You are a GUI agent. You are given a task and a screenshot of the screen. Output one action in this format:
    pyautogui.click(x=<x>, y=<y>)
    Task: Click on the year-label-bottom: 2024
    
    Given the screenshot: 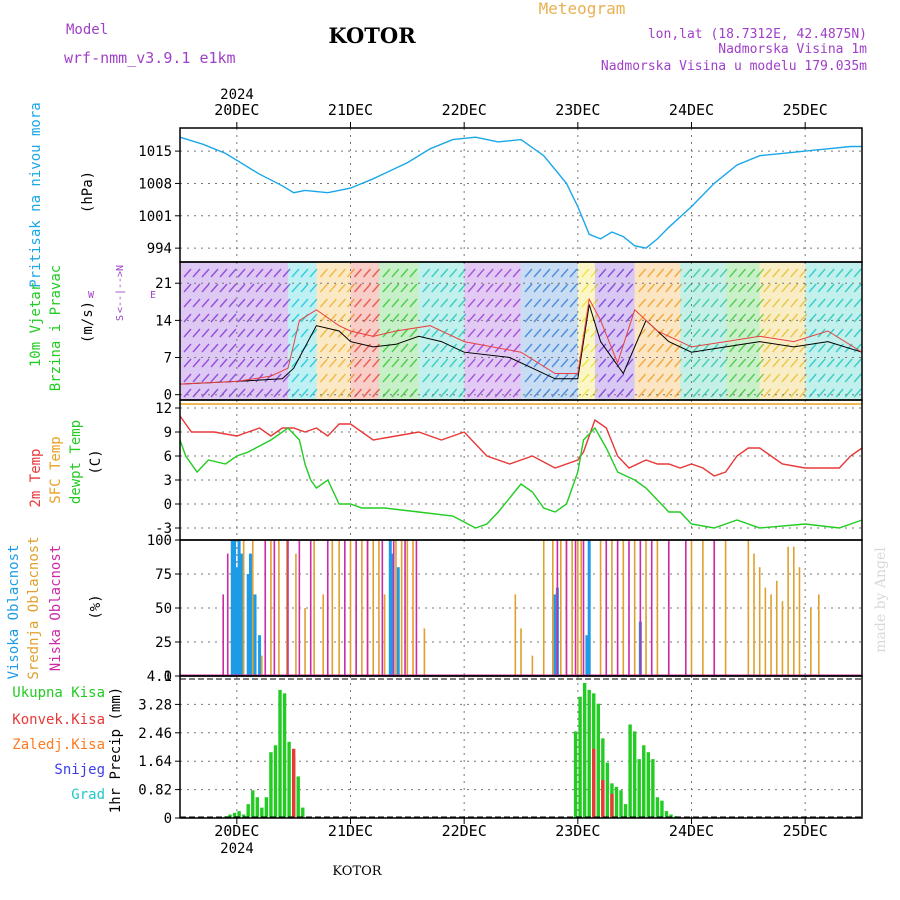 What is the action you would take?
    pyautogui.click(x=237, y=849)
    